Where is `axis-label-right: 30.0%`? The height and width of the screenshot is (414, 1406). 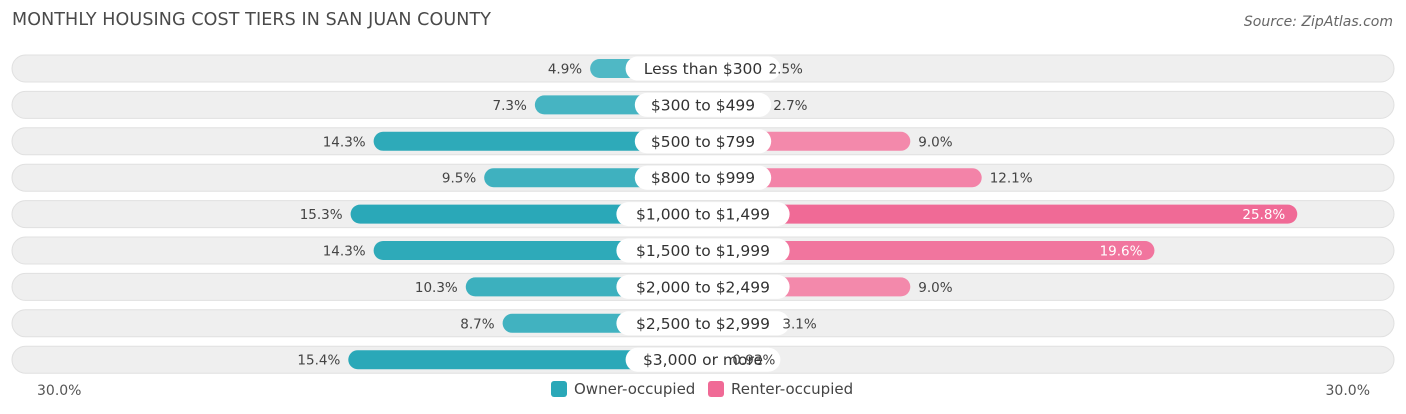 axis-label-right: 30.0% is located at coordinates (1348, 391).